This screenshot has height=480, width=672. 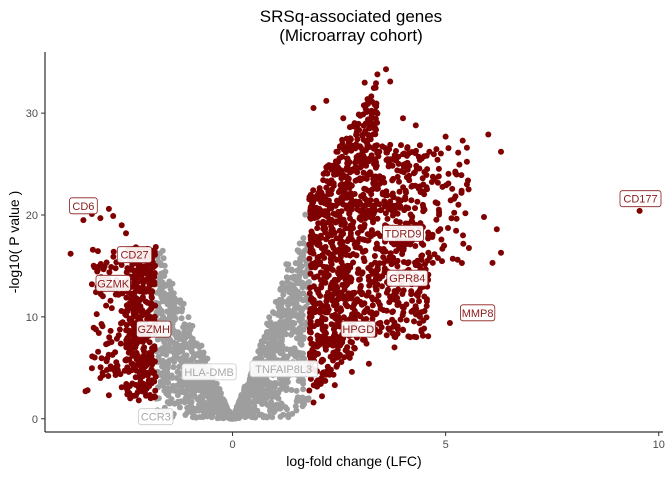 What do you see at coordinates (113, 284) in the screenshot?
I see `gene-label-text: GZMK` at bounding box center [113, 284].